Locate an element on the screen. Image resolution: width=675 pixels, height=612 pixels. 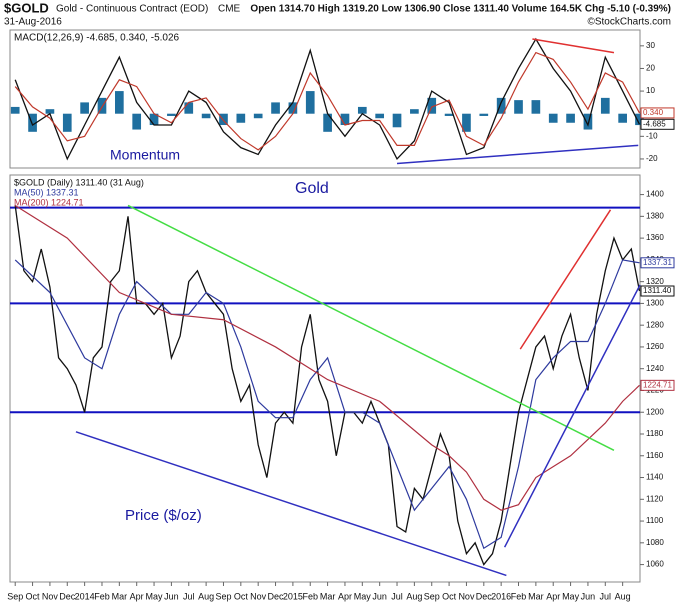
symbol: $GOLD is located at coordinates (26, 7).